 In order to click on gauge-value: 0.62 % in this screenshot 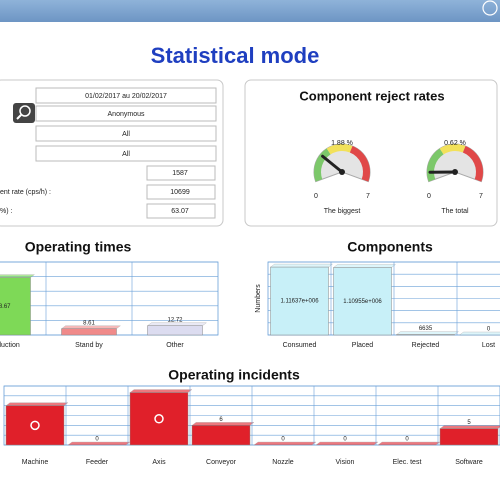, I will do `click(455, 143)`.